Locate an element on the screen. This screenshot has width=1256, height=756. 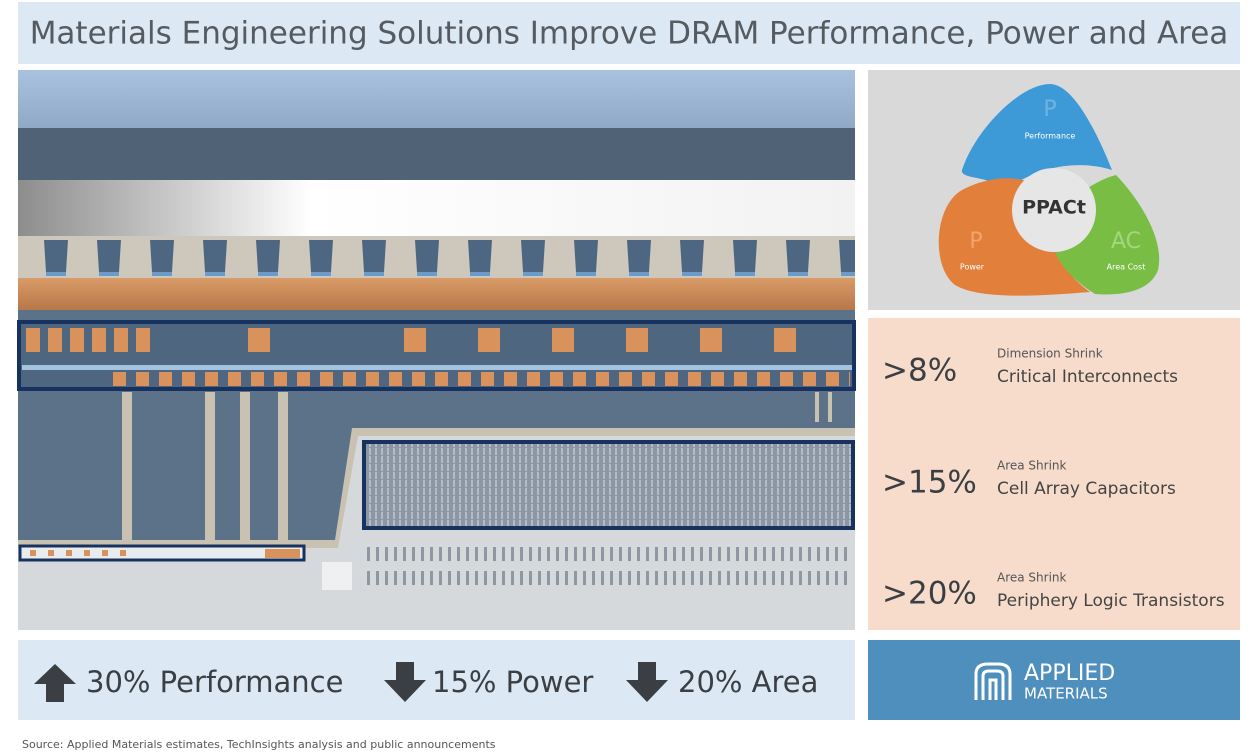
logo-text: MATERIALS is located at coordinates (1066, 694).